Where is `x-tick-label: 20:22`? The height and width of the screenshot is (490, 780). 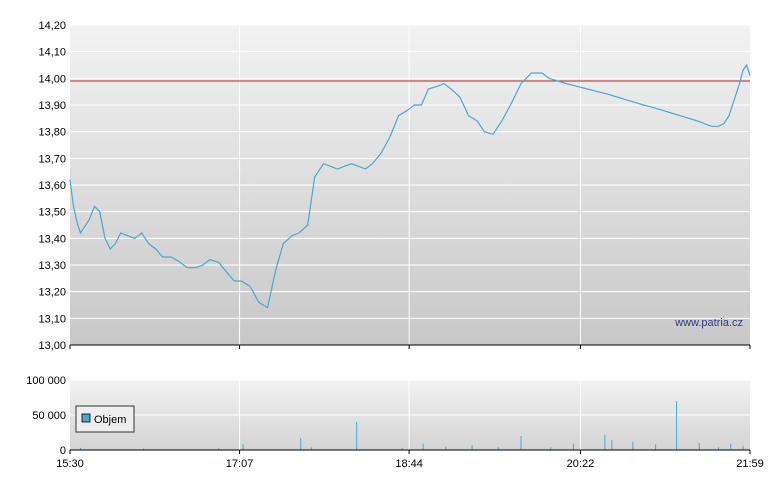
x-tick-label: 20:22 is located at coordinates (581, 464).